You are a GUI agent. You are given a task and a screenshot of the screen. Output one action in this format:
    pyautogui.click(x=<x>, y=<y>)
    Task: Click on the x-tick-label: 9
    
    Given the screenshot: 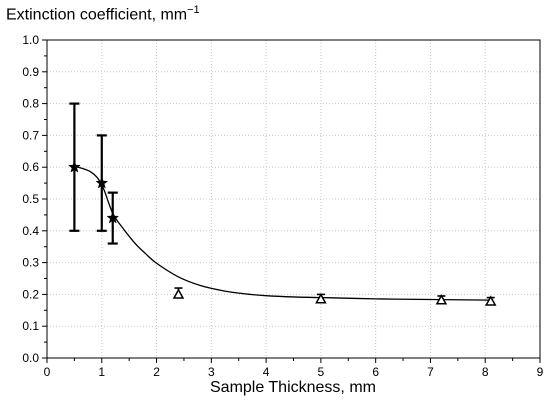 What is the action you would take?
    pyautogui.click(x=540, y=372)
    